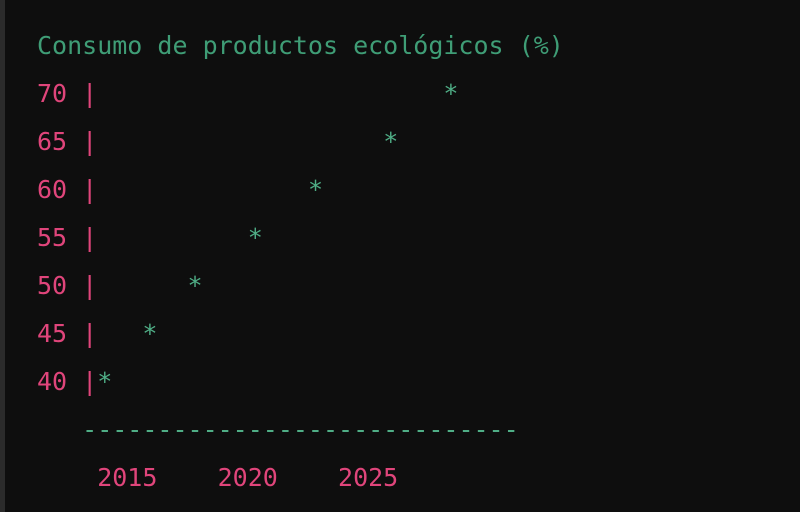 The height and width of the screenshot is (512, 800). I want to click on y-axis-segment-40: |, so click(82, 381).